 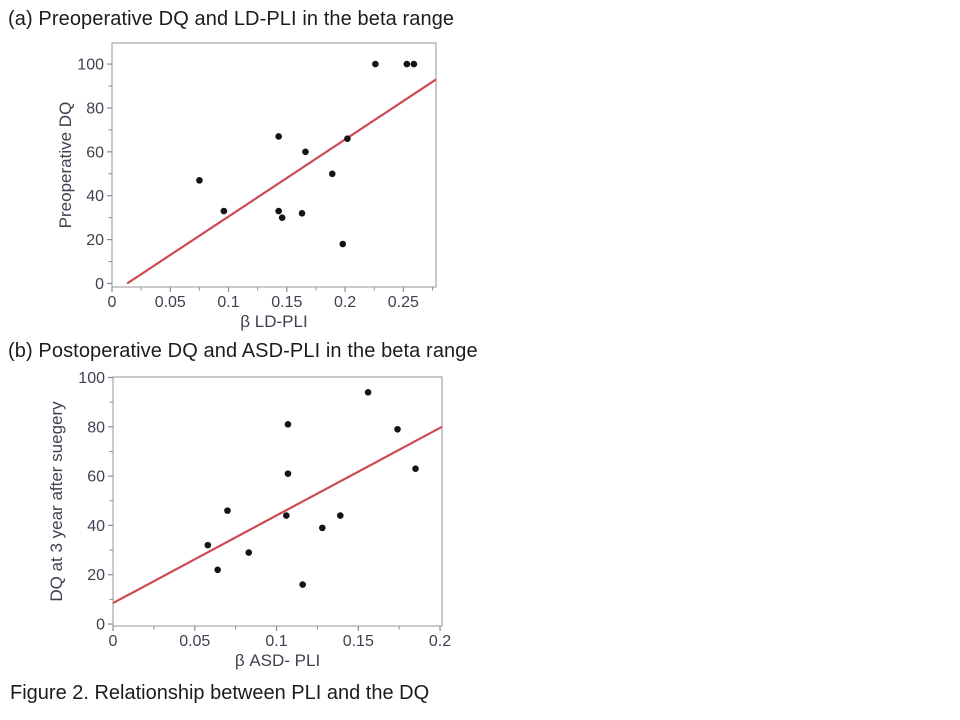 I want to click on x-axis-title: β LD-PLI, so click(x=273, y=321).